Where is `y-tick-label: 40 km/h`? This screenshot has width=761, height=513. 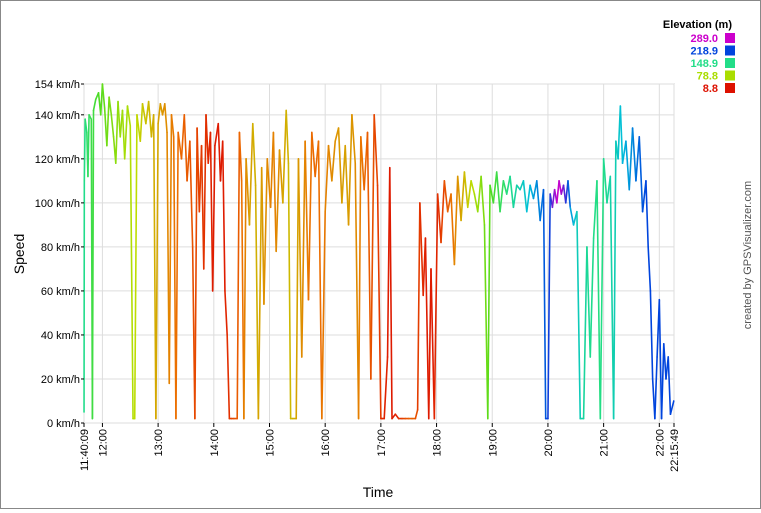
y-tick-label: 40 km/h is located at coordinates (60, 336).